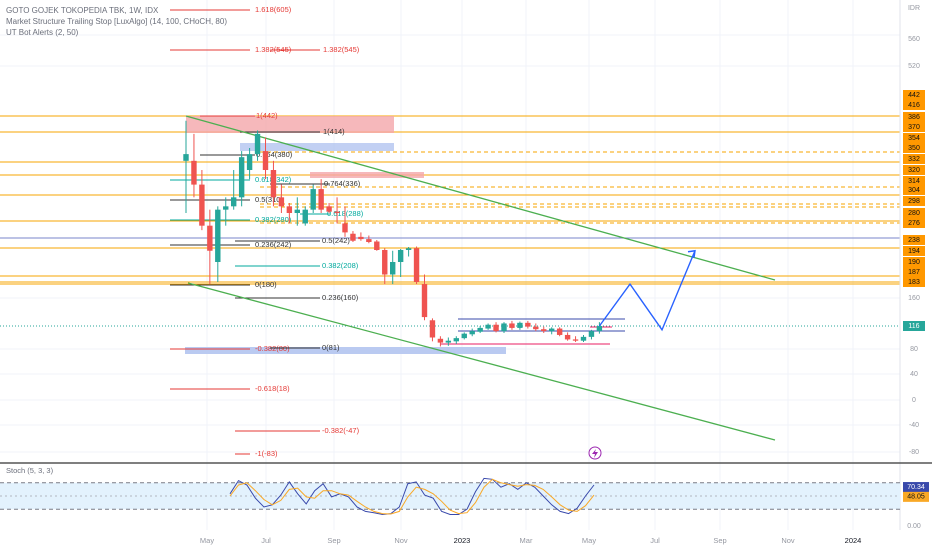  I want to click on price-badge-label: 442, so click(914, 95).